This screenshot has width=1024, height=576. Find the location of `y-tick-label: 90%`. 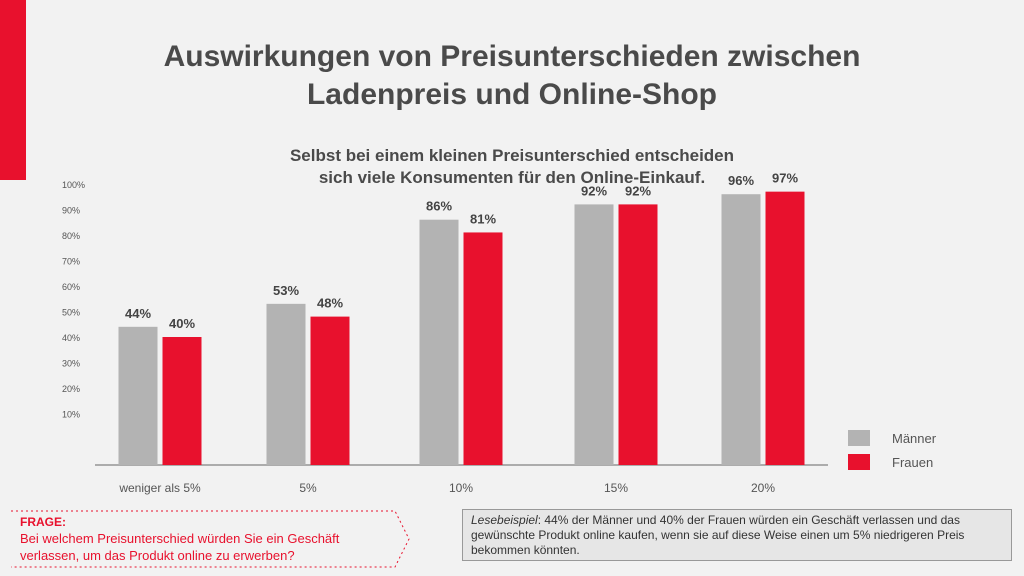

y-tick-label: 90% is located at coordinates (71, 211).